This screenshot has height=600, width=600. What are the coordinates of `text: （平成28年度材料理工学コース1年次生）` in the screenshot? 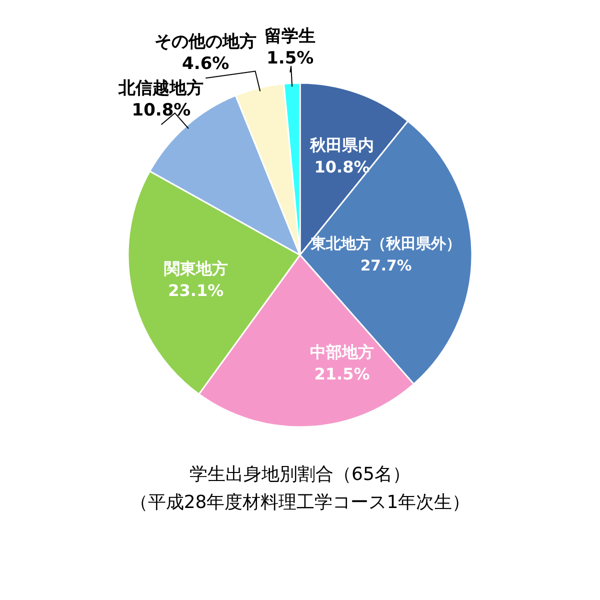 It's located at (300, 502).